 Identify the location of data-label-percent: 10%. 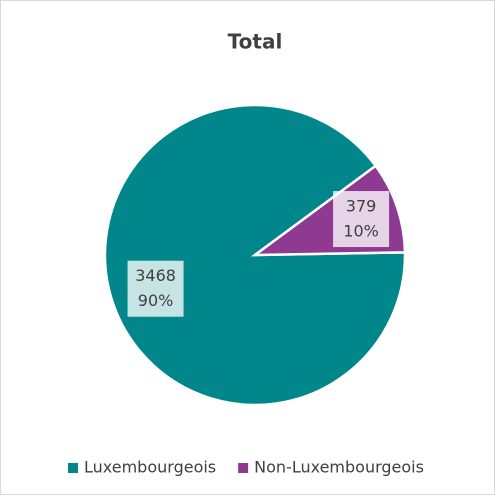
(361, 231).